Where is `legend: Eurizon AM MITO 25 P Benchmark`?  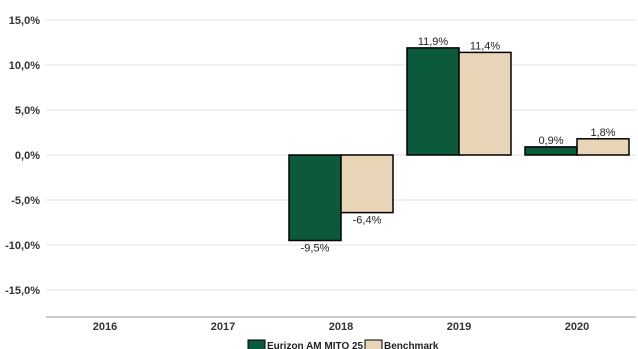 legend: Eurizon AM MITO 25 P Benchmark is located at coordinates (343, 344).